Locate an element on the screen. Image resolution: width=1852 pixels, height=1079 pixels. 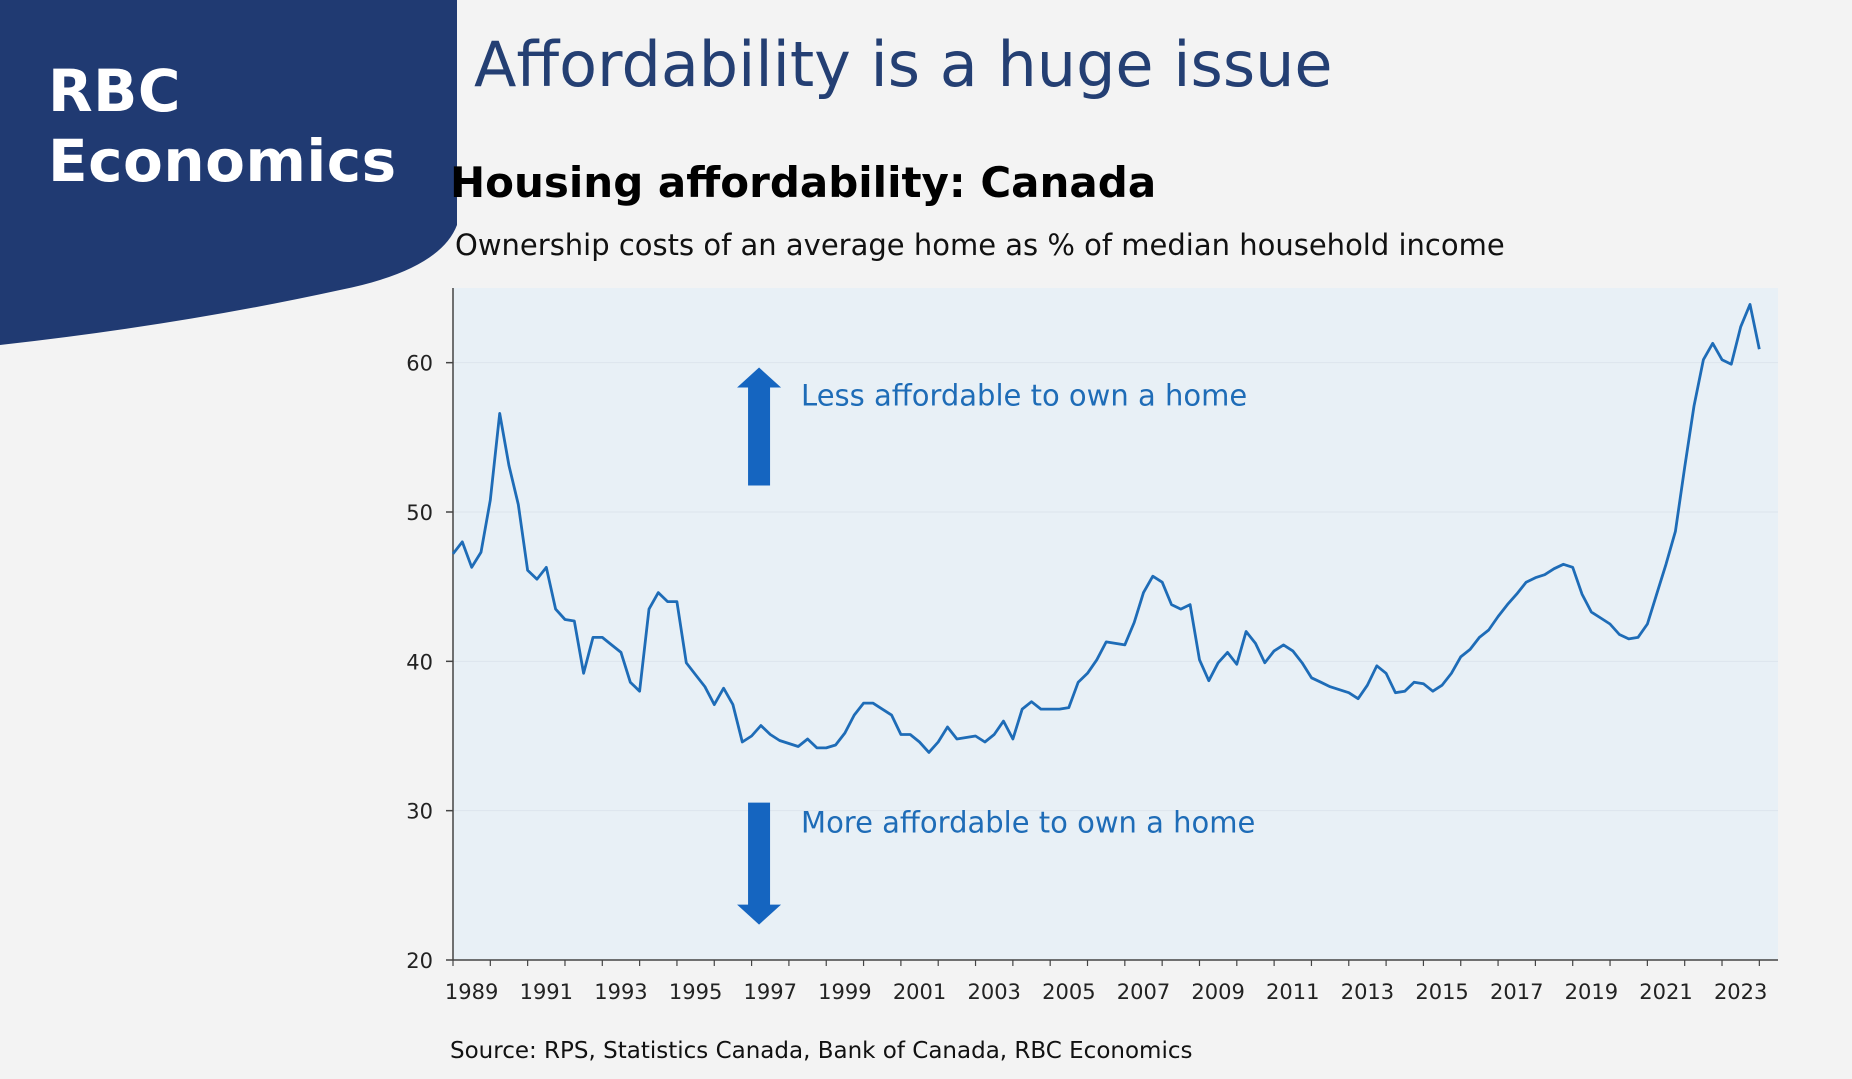
logo-background is located at coordinates (228, 172).